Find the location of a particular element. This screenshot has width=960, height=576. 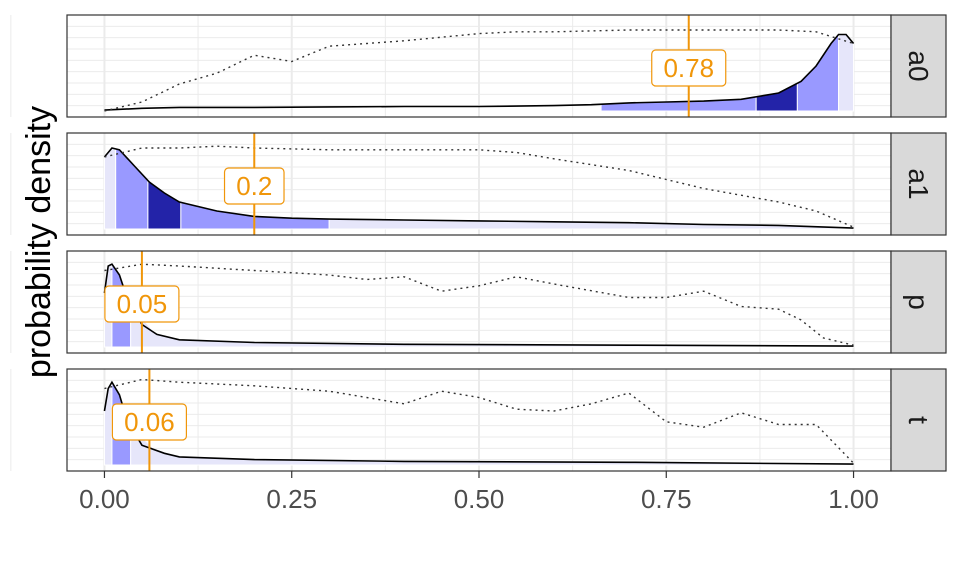

median-label: 0.2 is located at coordinates (254, 186).